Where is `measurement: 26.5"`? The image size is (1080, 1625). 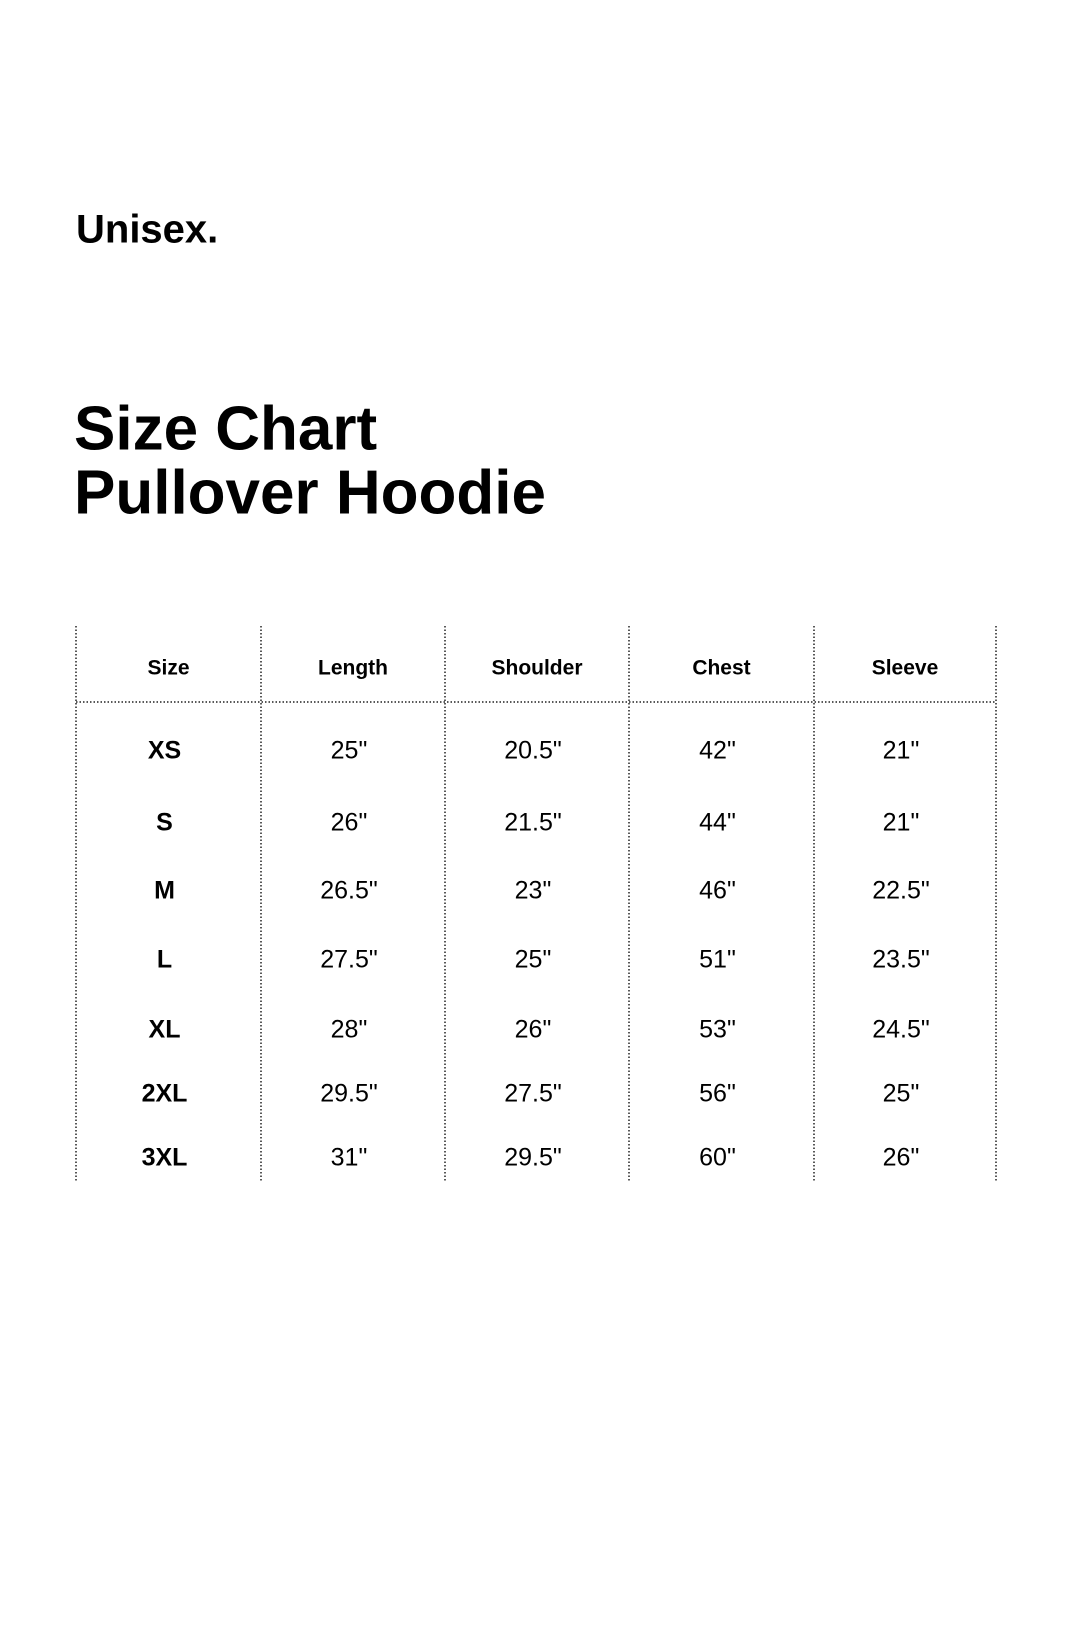 measurement: 26.5" is located at coordinates (349, 891).